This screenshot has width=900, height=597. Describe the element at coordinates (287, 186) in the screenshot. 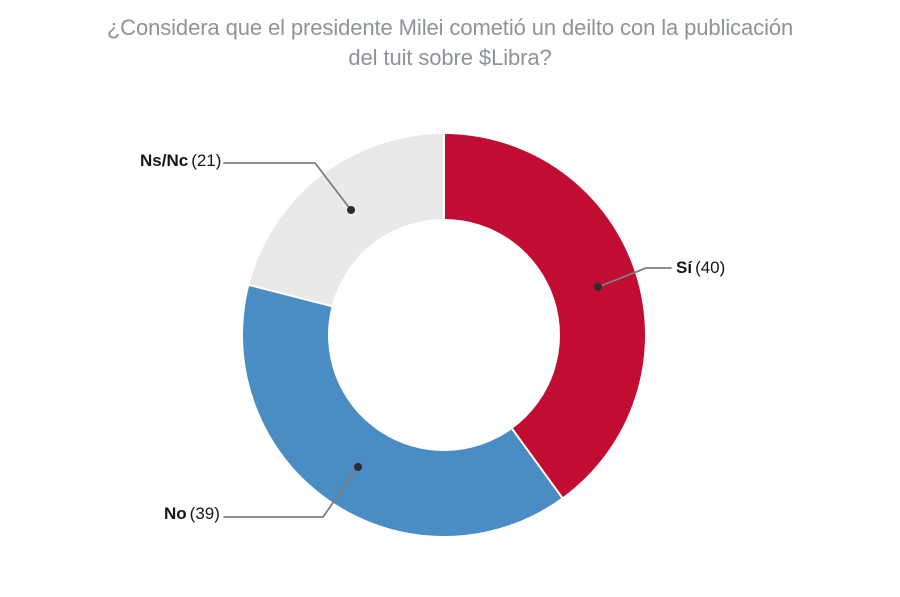

I see `leader-line-ns-nc` at that location.